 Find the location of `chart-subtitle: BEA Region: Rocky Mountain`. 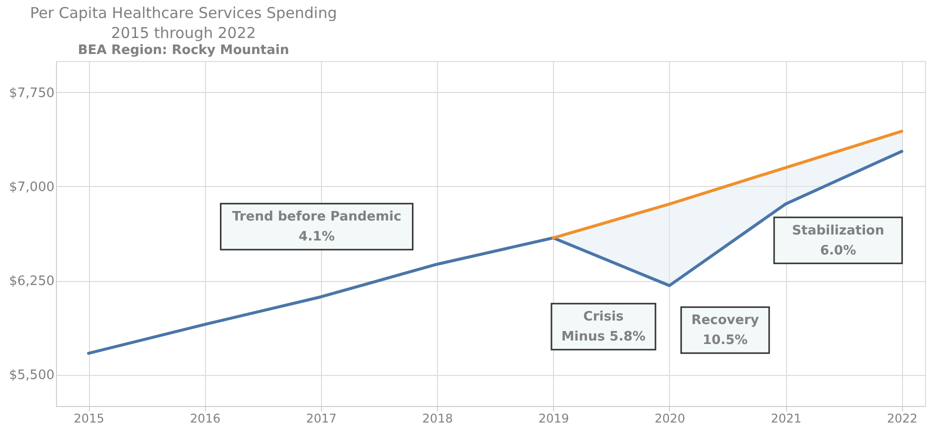

chart-subtitle: BEA Region: Rocky Mountain is located at coordinates (184, 50).